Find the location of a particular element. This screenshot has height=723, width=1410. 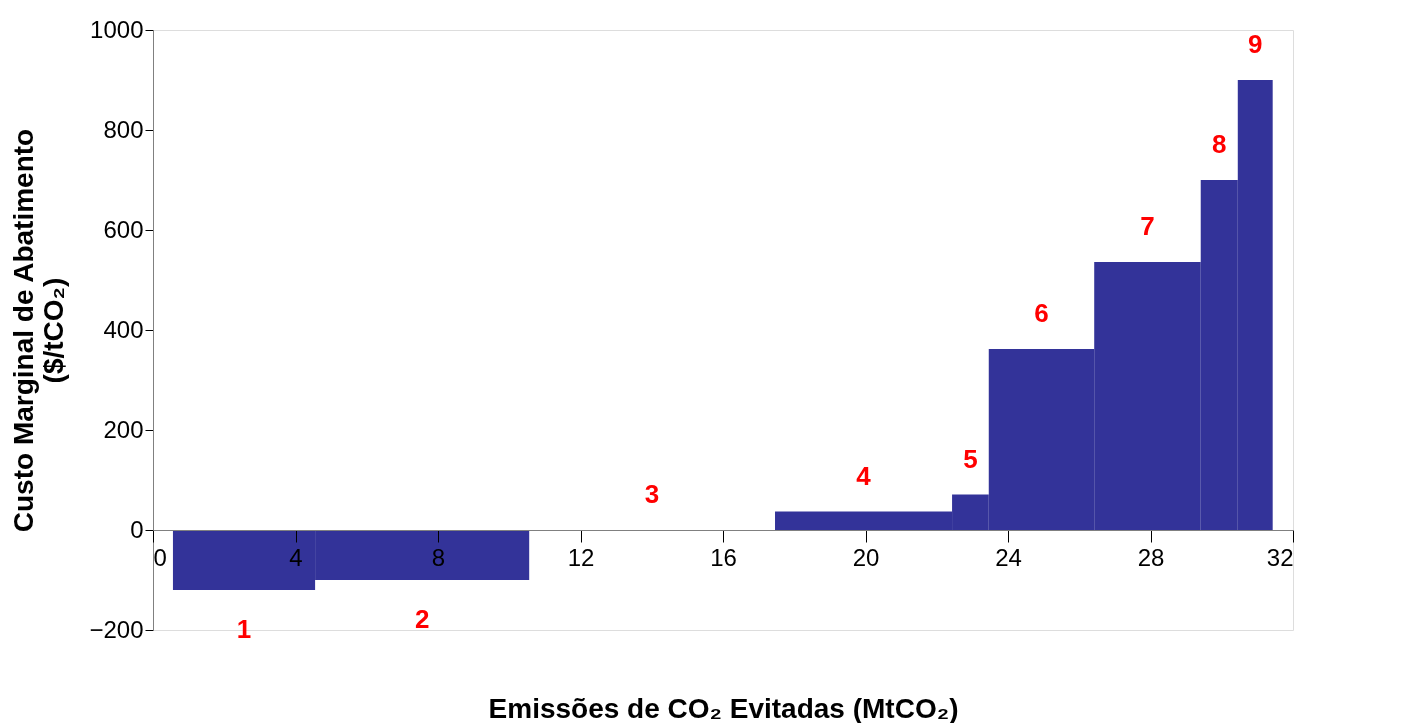

y-tick-label: 1000 is located at coordinates (117, 29).